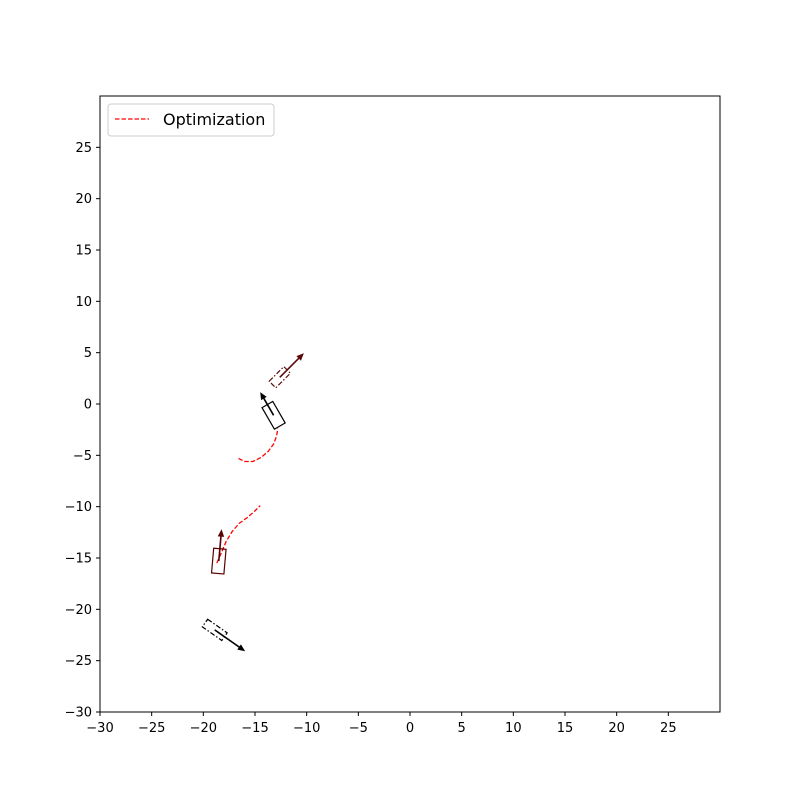  What do you see at coordinates (82, 431) in the screenshot?
I see `y-axis: −30 −25 −20 −15 −10 −5 0 5 10 15 20 25` at bounding box center [82, 431].